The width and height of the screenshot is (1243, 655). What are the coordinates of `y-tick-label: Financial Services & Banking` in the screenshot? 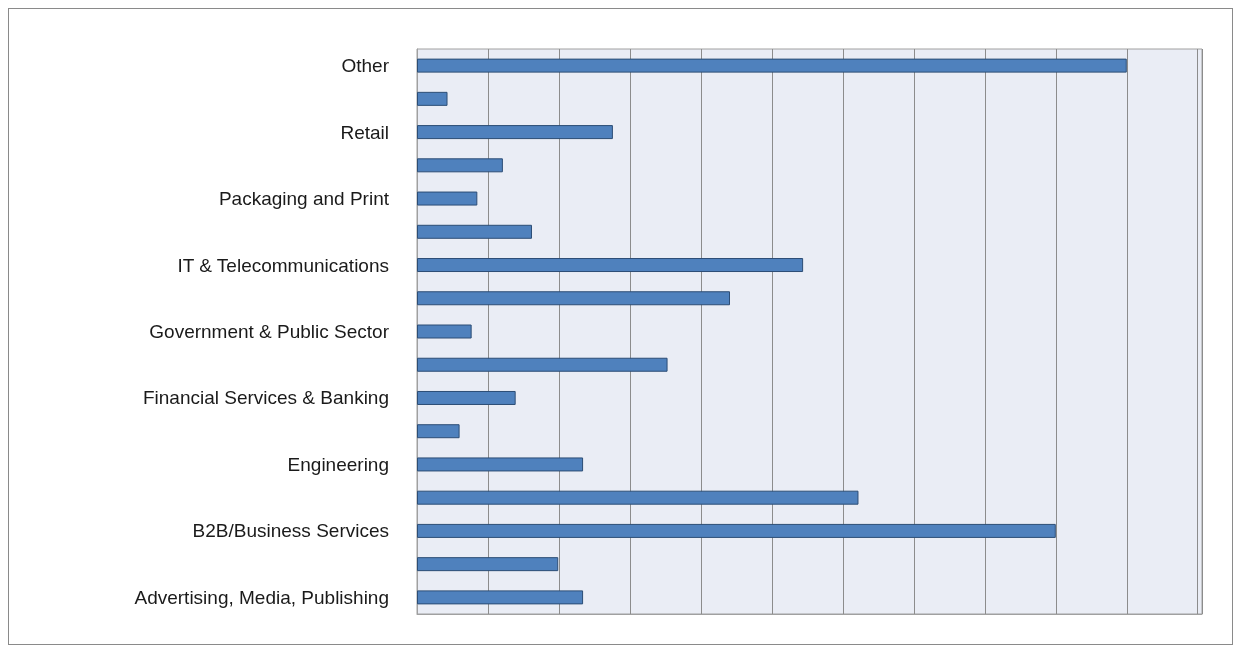 It's located at (265, 398).